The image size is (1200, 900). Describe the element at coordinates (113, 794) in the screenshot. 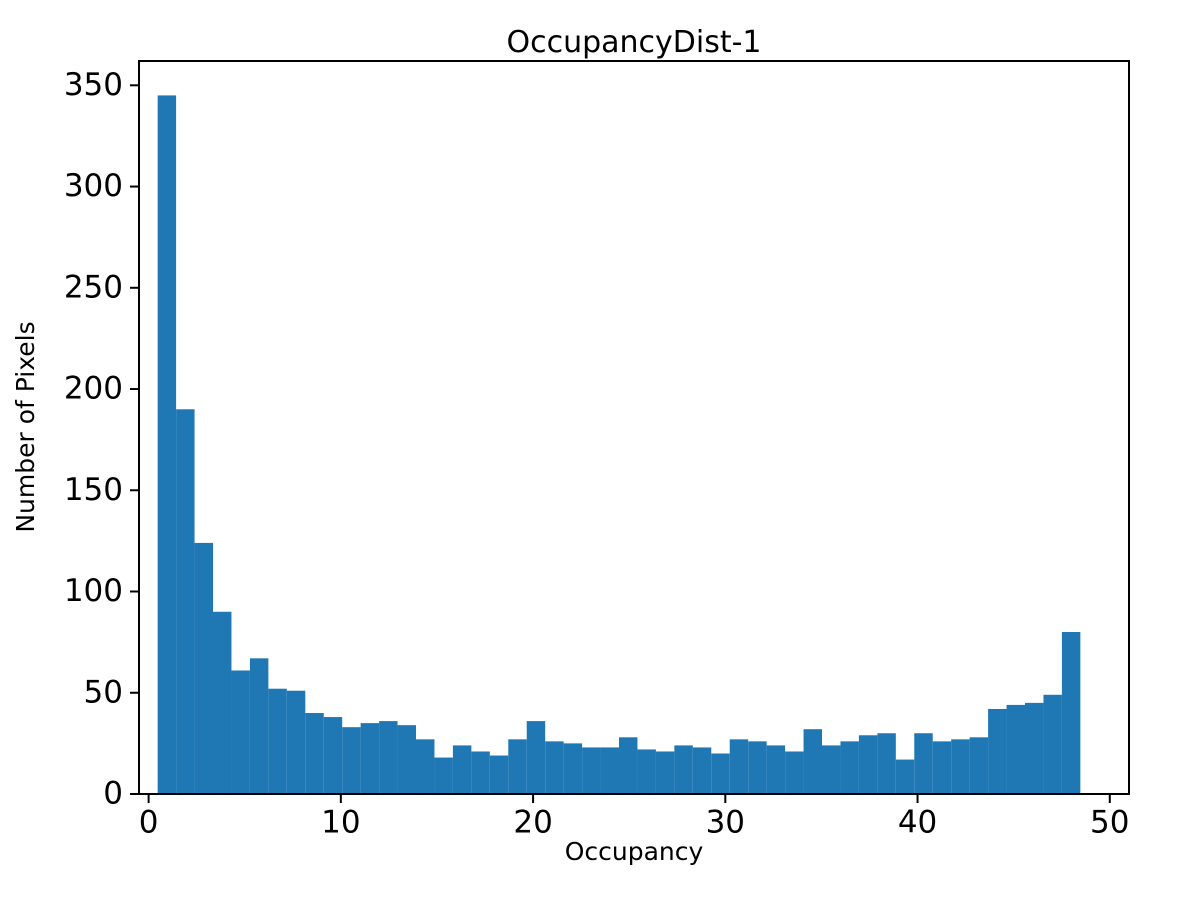

I see `y-tick-label: 0` at that location.